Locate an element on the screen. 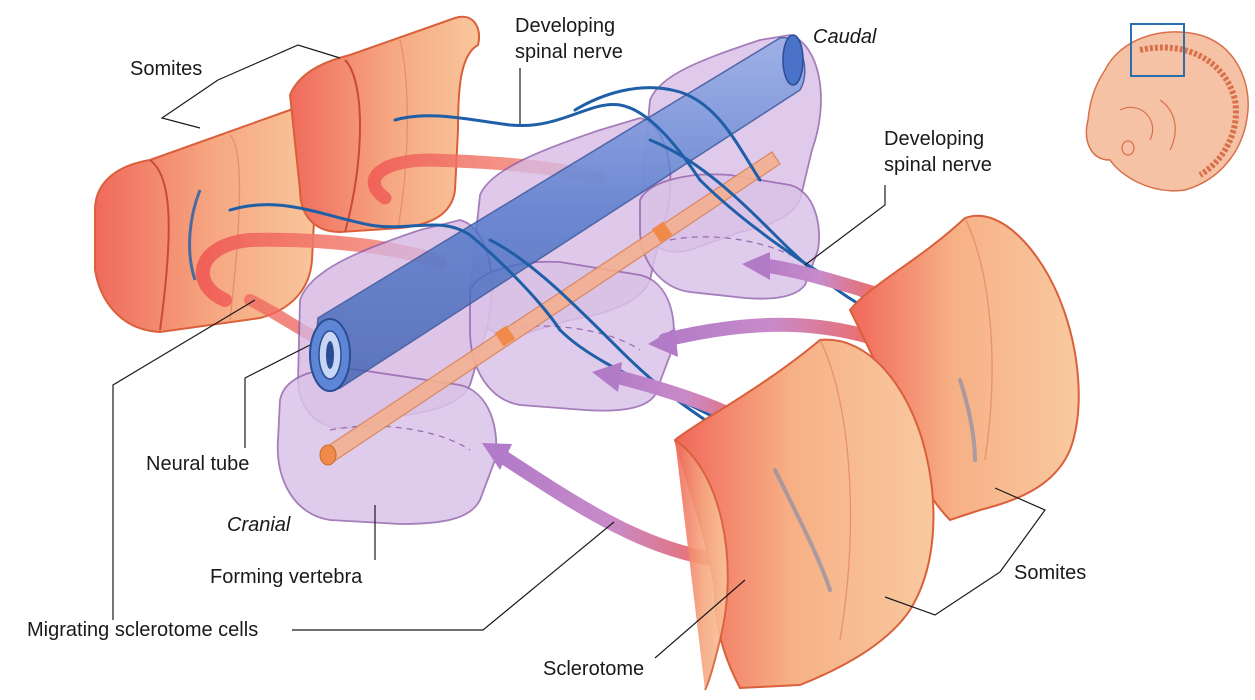 This screenshot has height=700, width=1255. left-somite-back is located at coordinates (384, 124).